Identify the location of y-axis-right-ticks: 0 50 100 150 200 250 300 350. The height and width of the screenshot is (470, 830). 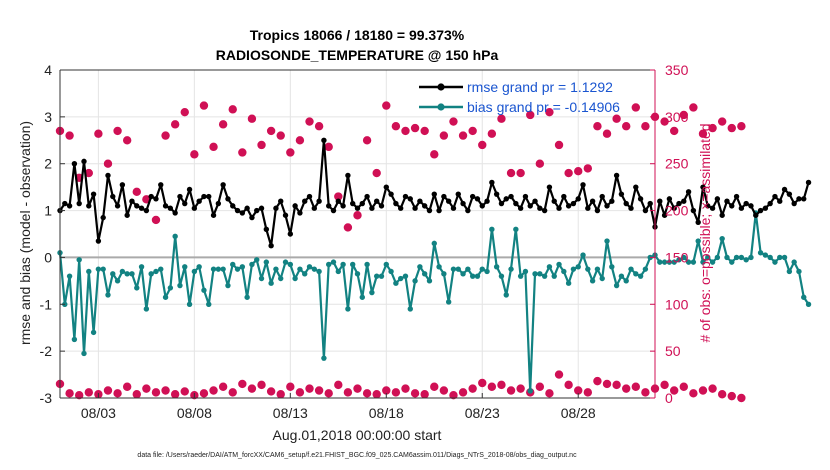
(669, 234).